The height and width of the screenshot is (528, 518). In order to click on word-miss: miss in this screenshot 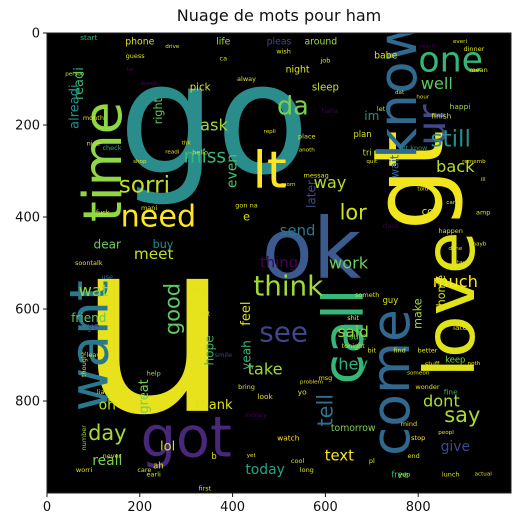, I will do `click(204, 157)`.